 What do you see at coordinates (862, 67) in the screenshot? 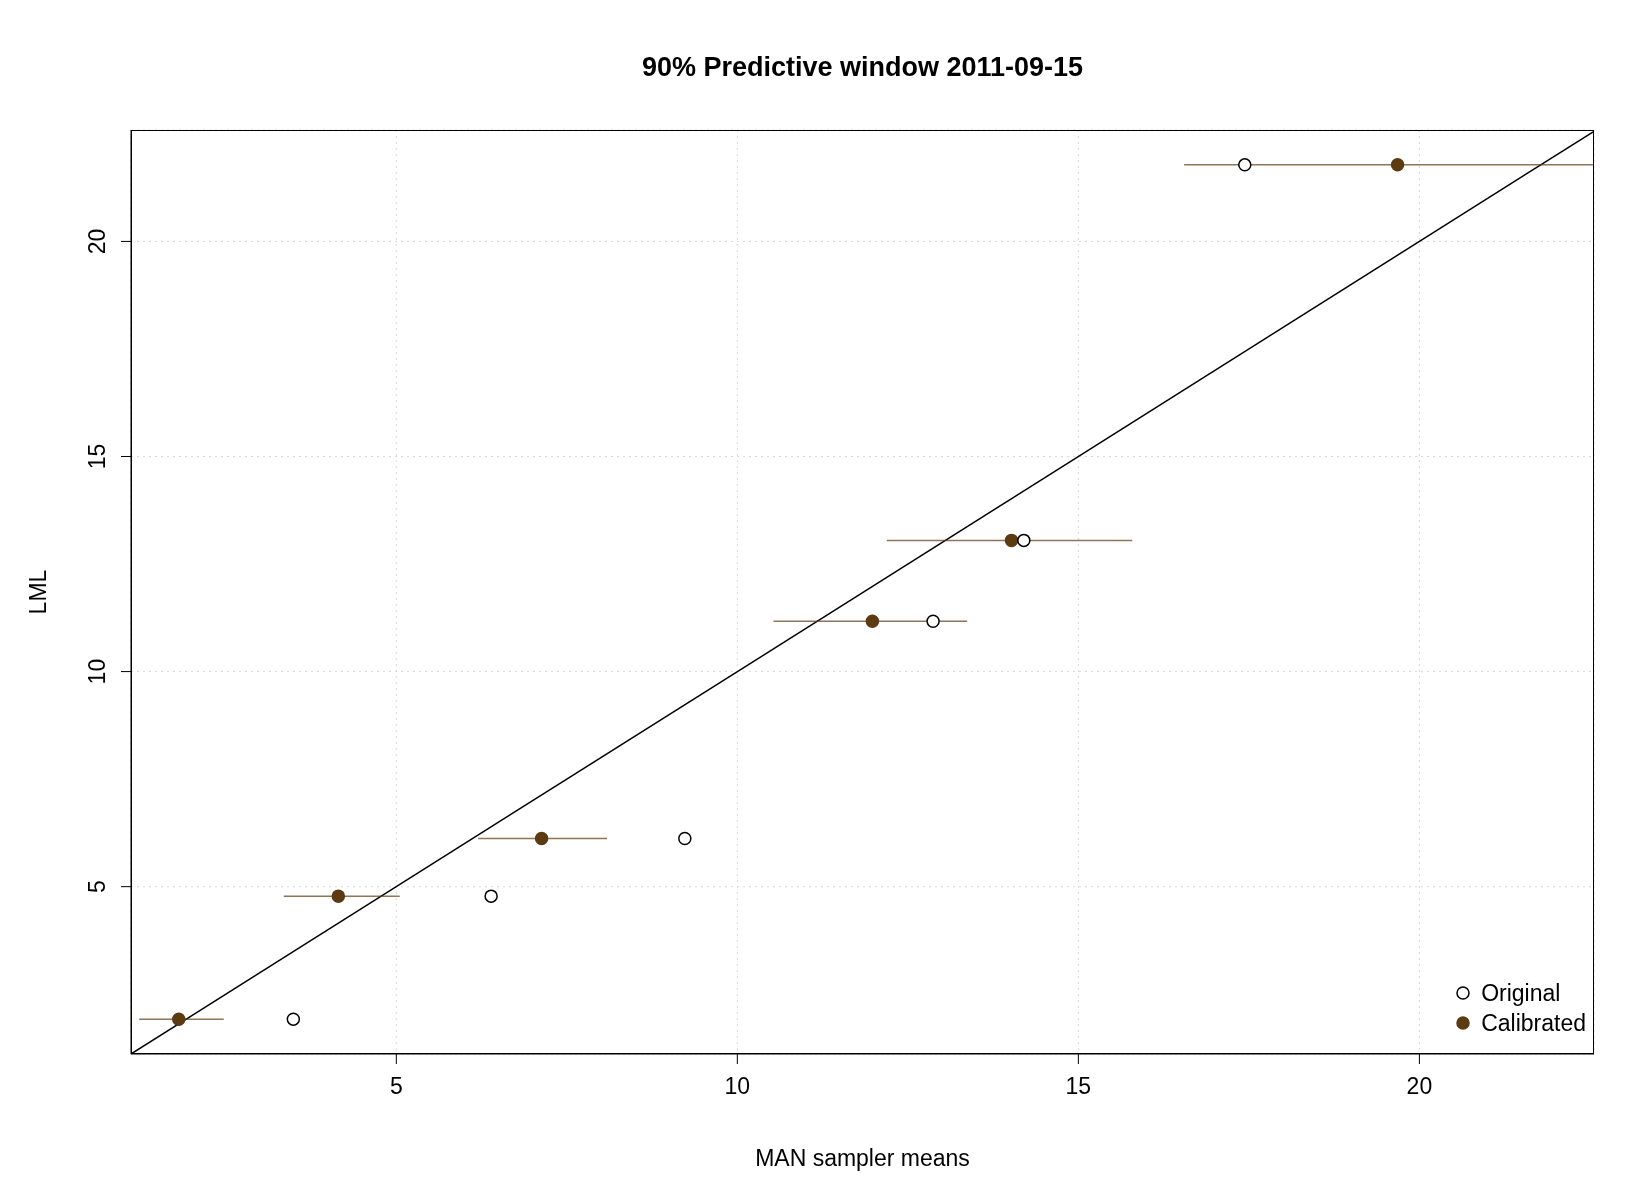
I see `chart-title: 90% Predictive window 2011-09-15` at bounding box center [862, 67].